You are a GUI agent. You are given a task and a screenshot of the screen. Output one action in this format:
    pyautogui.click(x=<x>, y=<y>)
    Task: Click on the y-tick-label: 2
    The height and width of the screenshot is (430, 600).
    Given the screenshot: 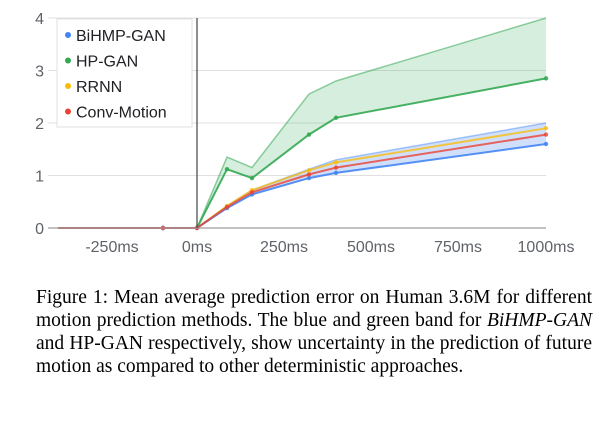 What is the action you would take?
    pyautogui.click(x=39, y=124)
    